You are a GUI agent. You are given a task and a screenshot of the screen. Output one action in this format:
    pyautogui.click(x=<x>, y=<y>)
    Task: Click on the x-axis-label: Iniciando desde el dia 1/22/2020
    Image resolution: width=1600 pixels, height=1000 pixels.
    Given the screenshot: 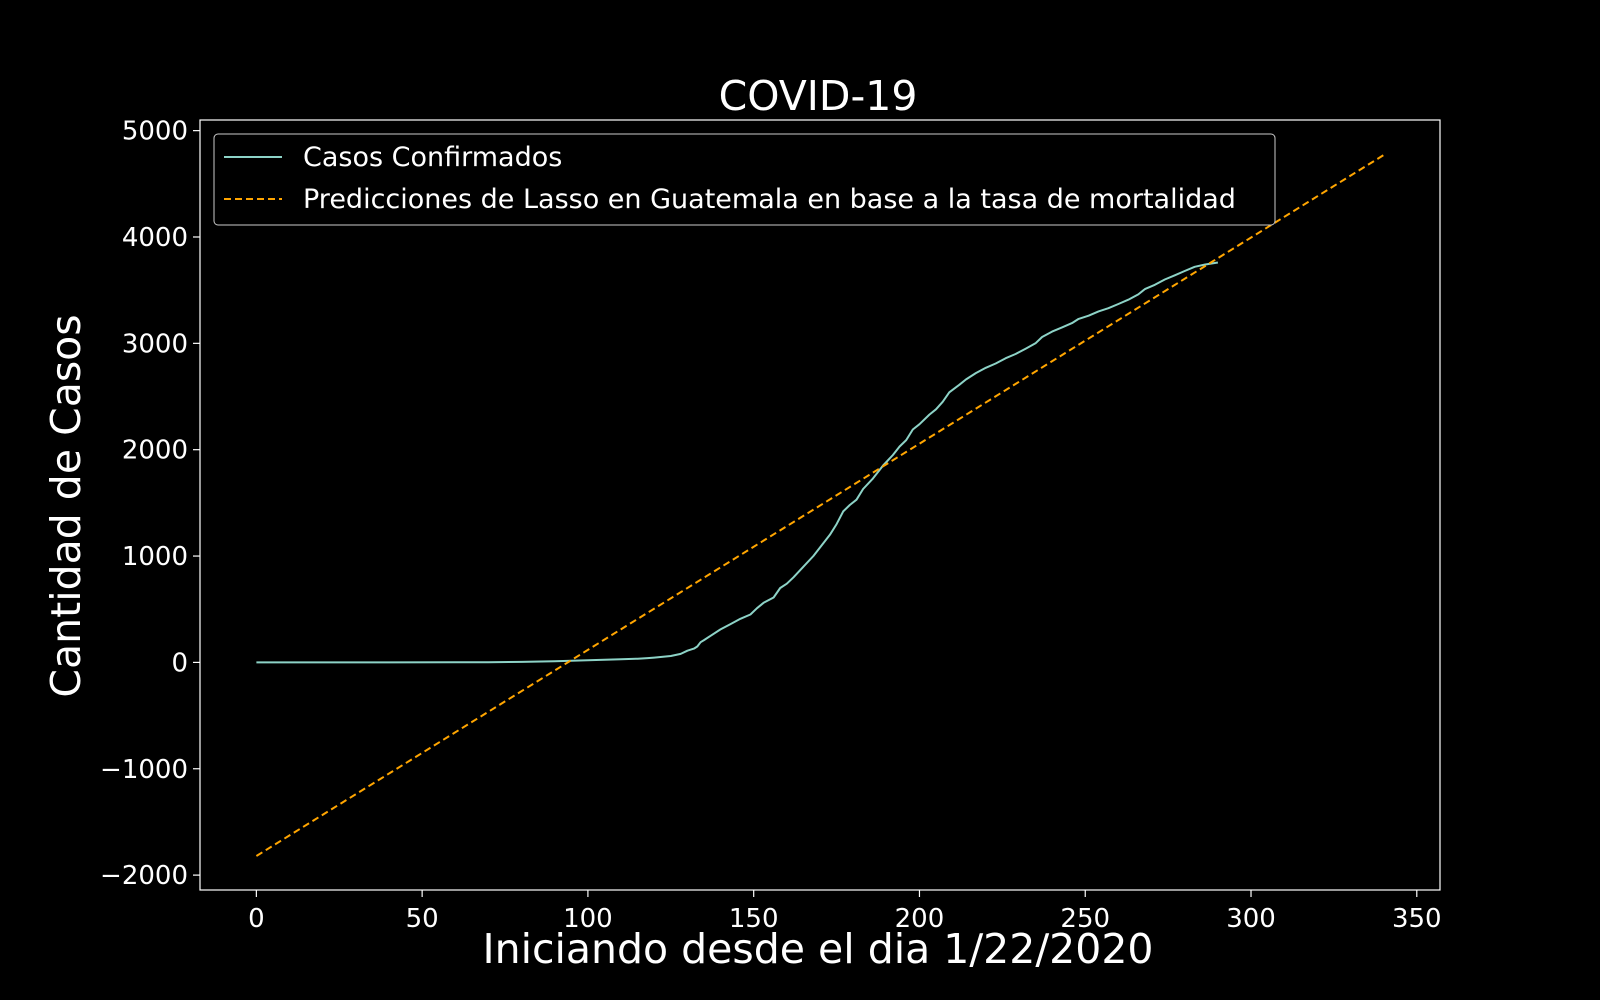 What is the action you would take?
    pyautogui.click(x=818, y=949)
    